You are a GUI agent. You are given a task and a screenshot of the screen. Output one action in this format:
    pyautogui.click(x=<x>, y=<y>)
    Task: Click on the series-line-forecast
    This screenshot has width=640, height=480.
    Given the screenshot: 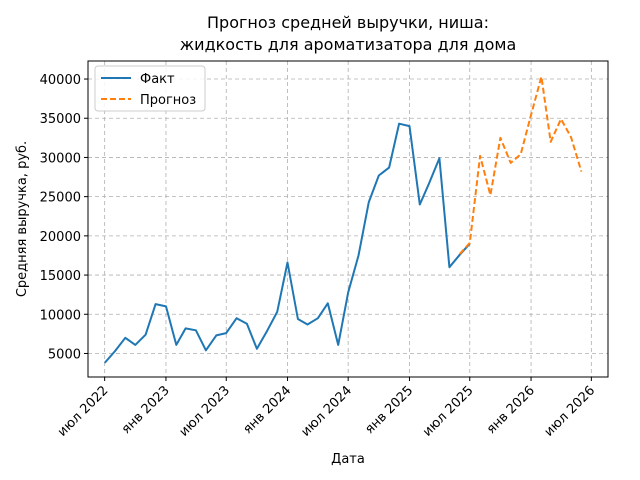 What is the action you would take?
    pyautogui.click(x=521, y=165)
    